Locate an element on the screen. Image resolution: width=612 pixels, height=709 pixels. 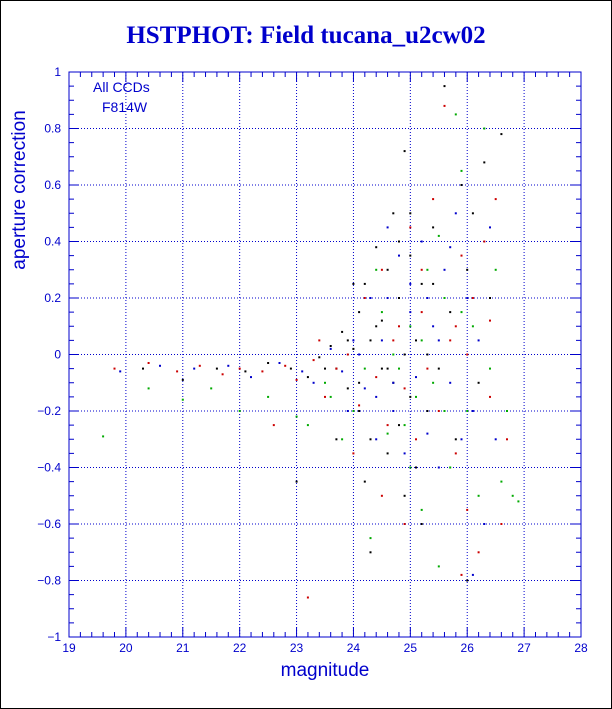
x-tick-labels: 19 20 21 22 23 24 25 26 27 28 is located at coordinates (325, 648).